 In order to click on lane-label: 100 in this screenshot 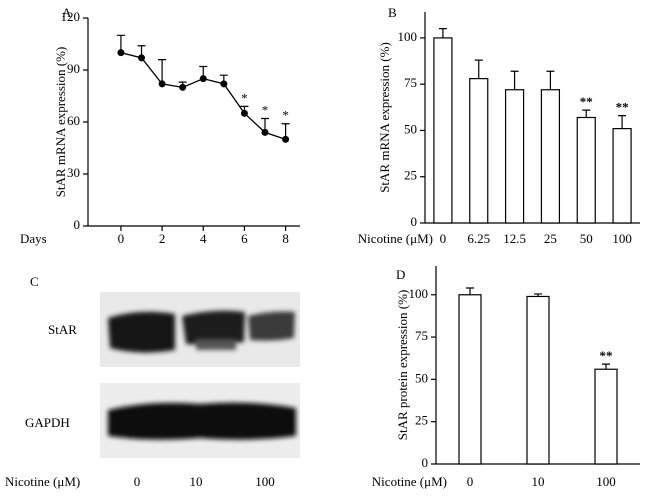, I will do `click(265, 481)`.